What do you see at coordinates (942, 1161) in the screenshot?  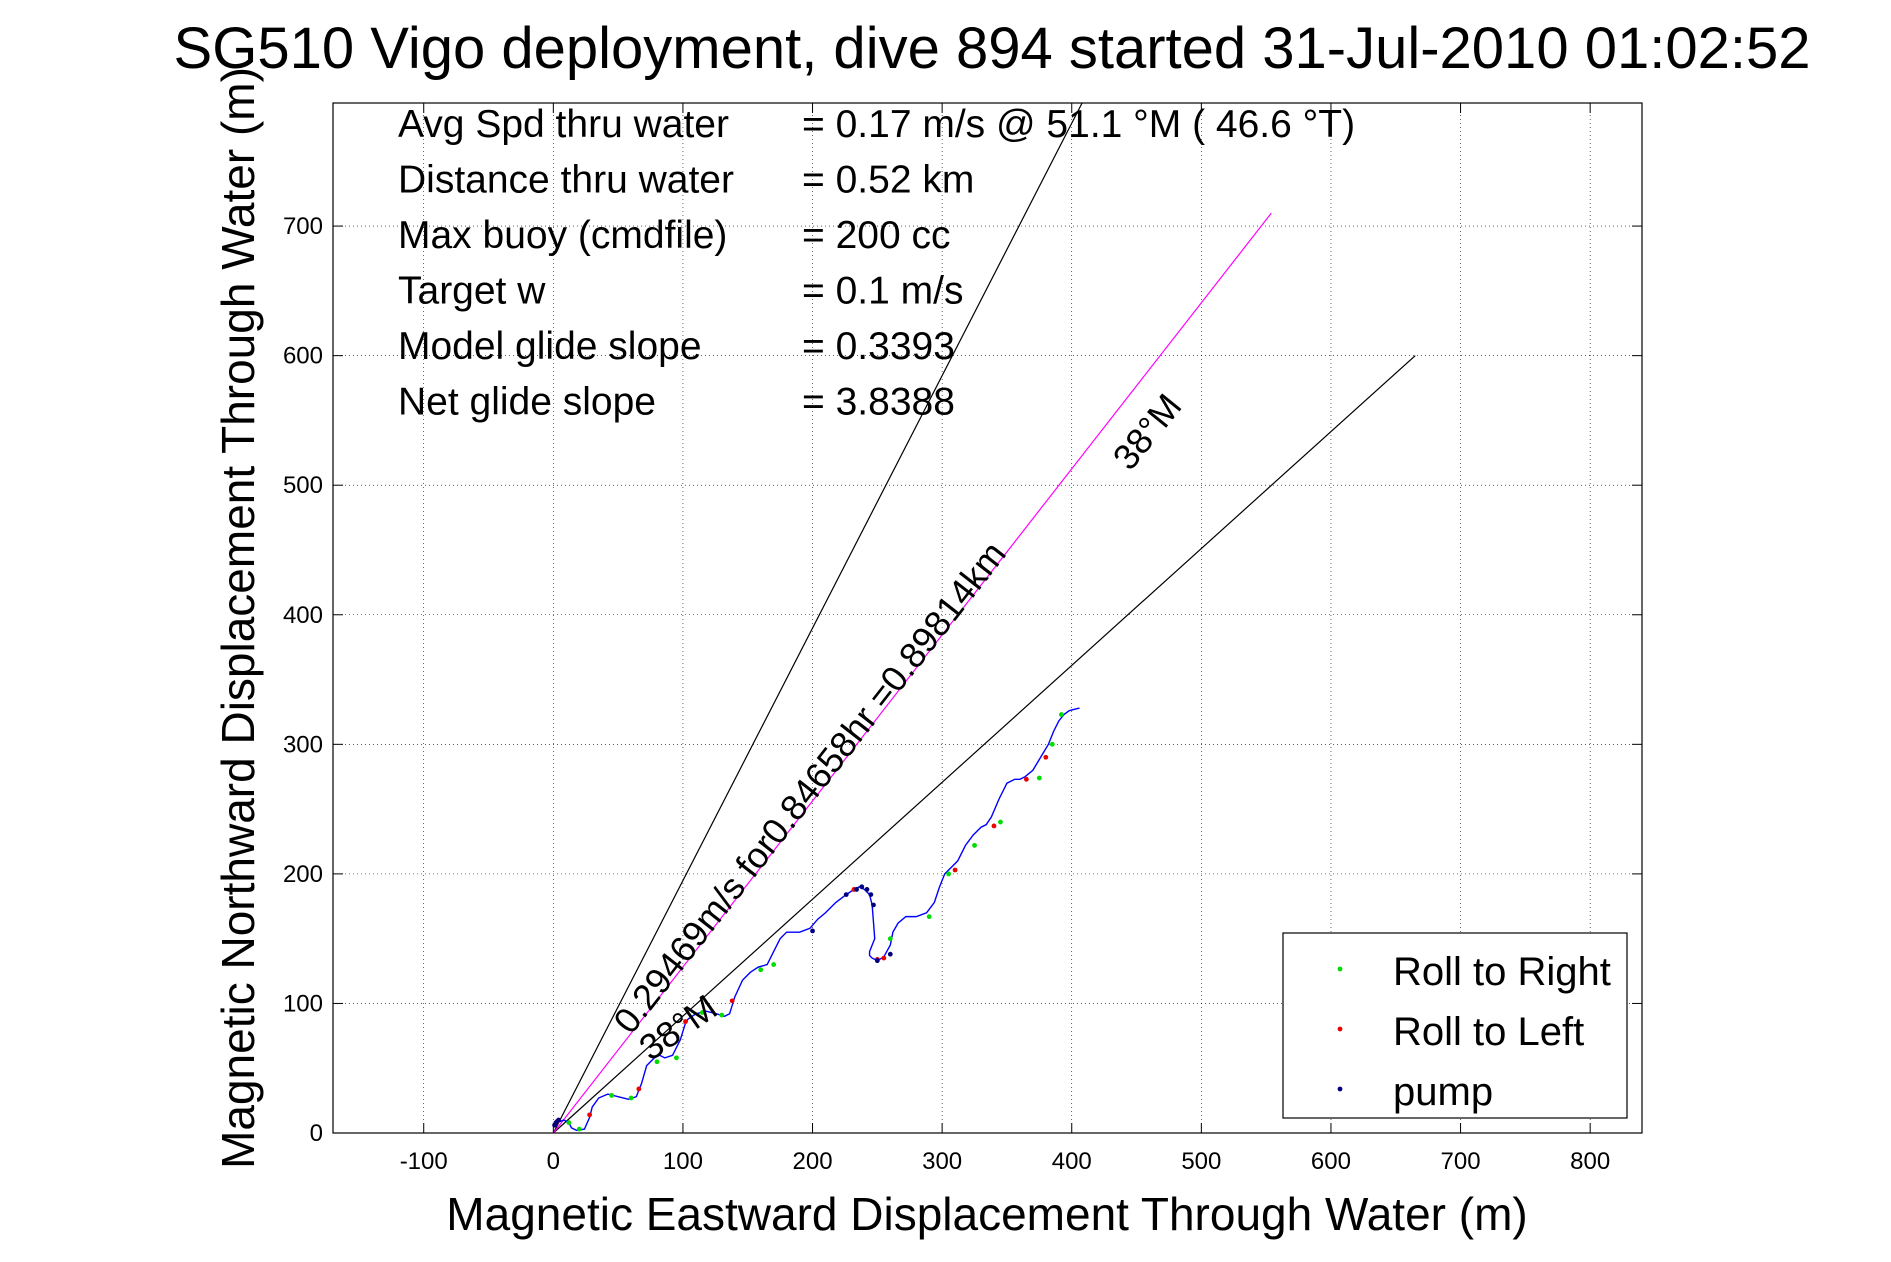 I see `x-tick-label: 300` at bounding box center [942, 1161].